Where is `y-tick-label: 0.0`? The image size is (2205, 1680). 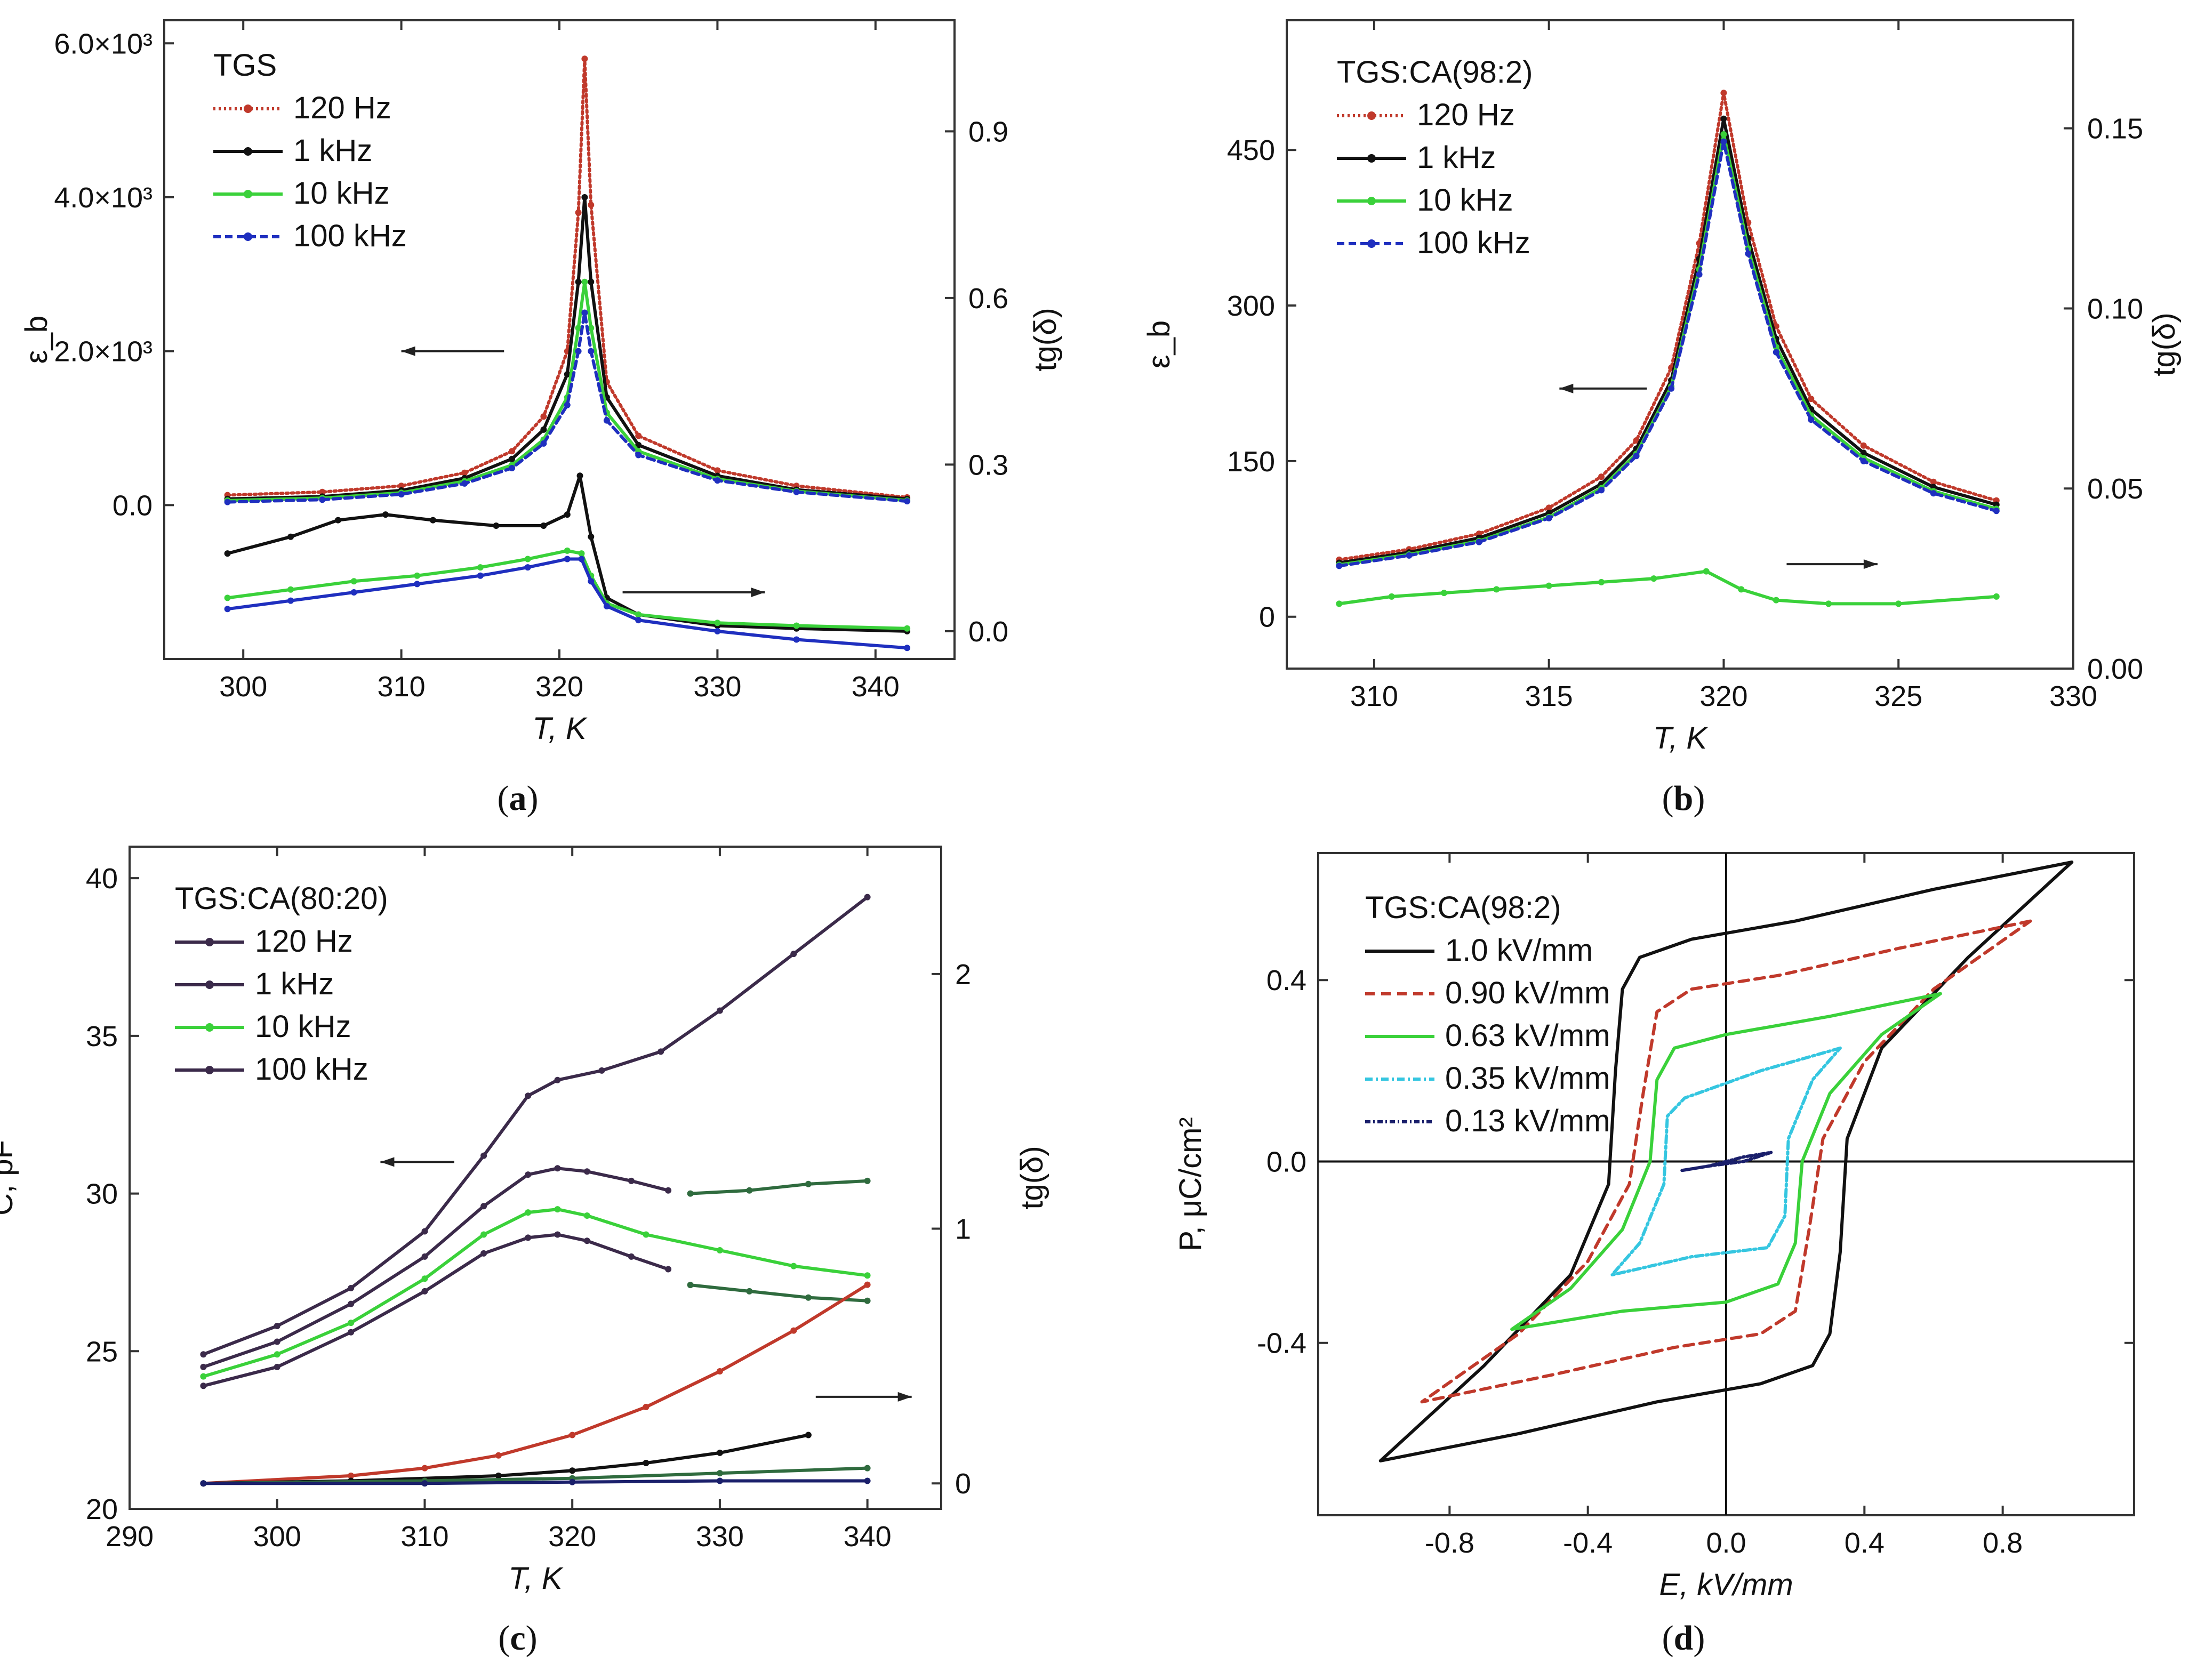
y-tick-label: 0.0 is located at coordinates (1286, 1162).